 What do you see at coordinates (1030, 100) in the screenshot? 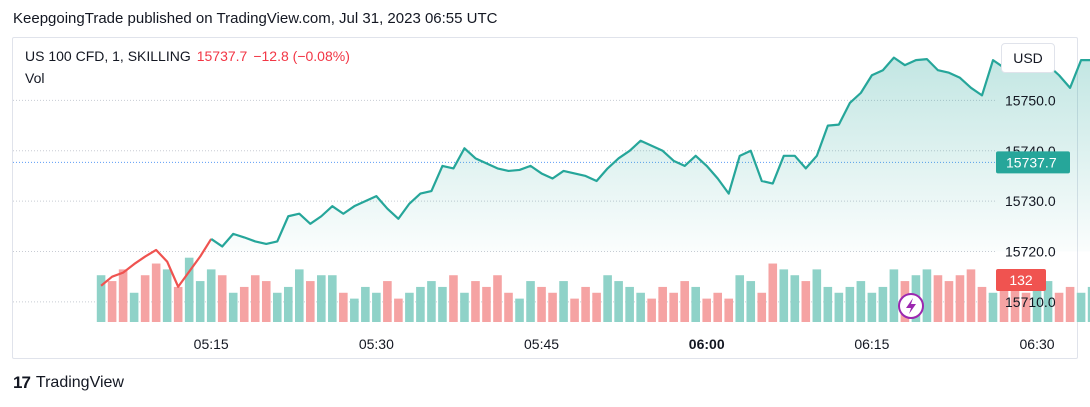
I see `price-tick-label: 15750.0` at bounding box center [1030, 100].